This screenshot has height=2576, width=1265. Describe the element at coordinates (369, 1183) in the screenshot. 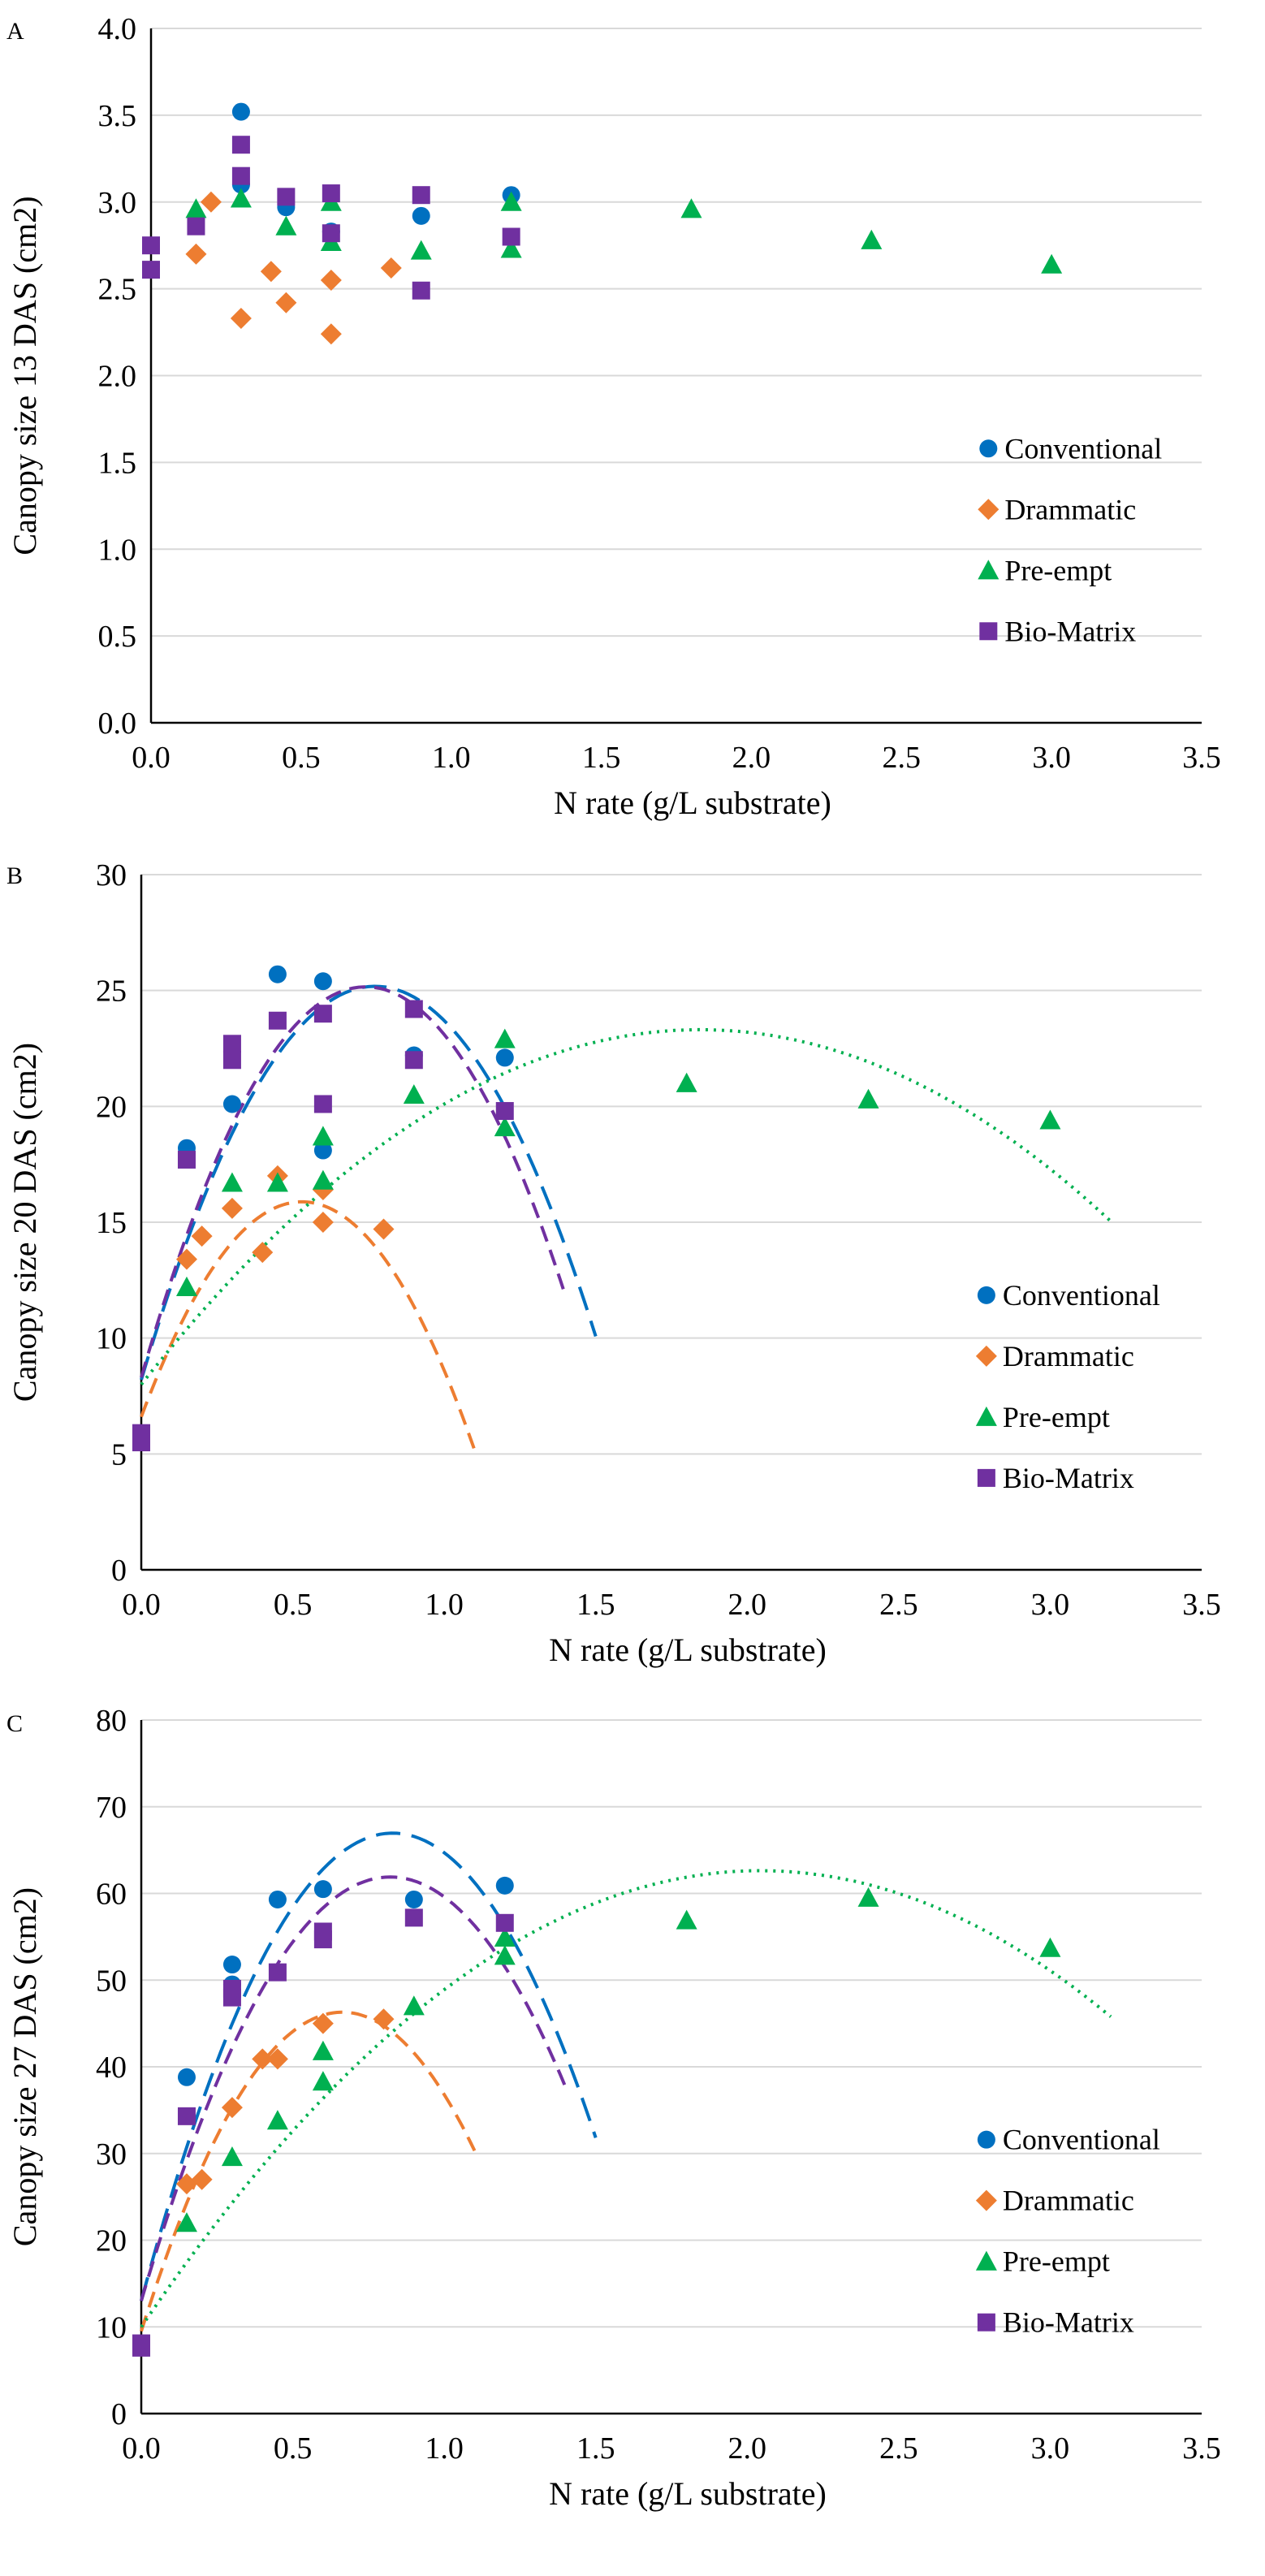

I see `fit-curve-conventional` at that location.